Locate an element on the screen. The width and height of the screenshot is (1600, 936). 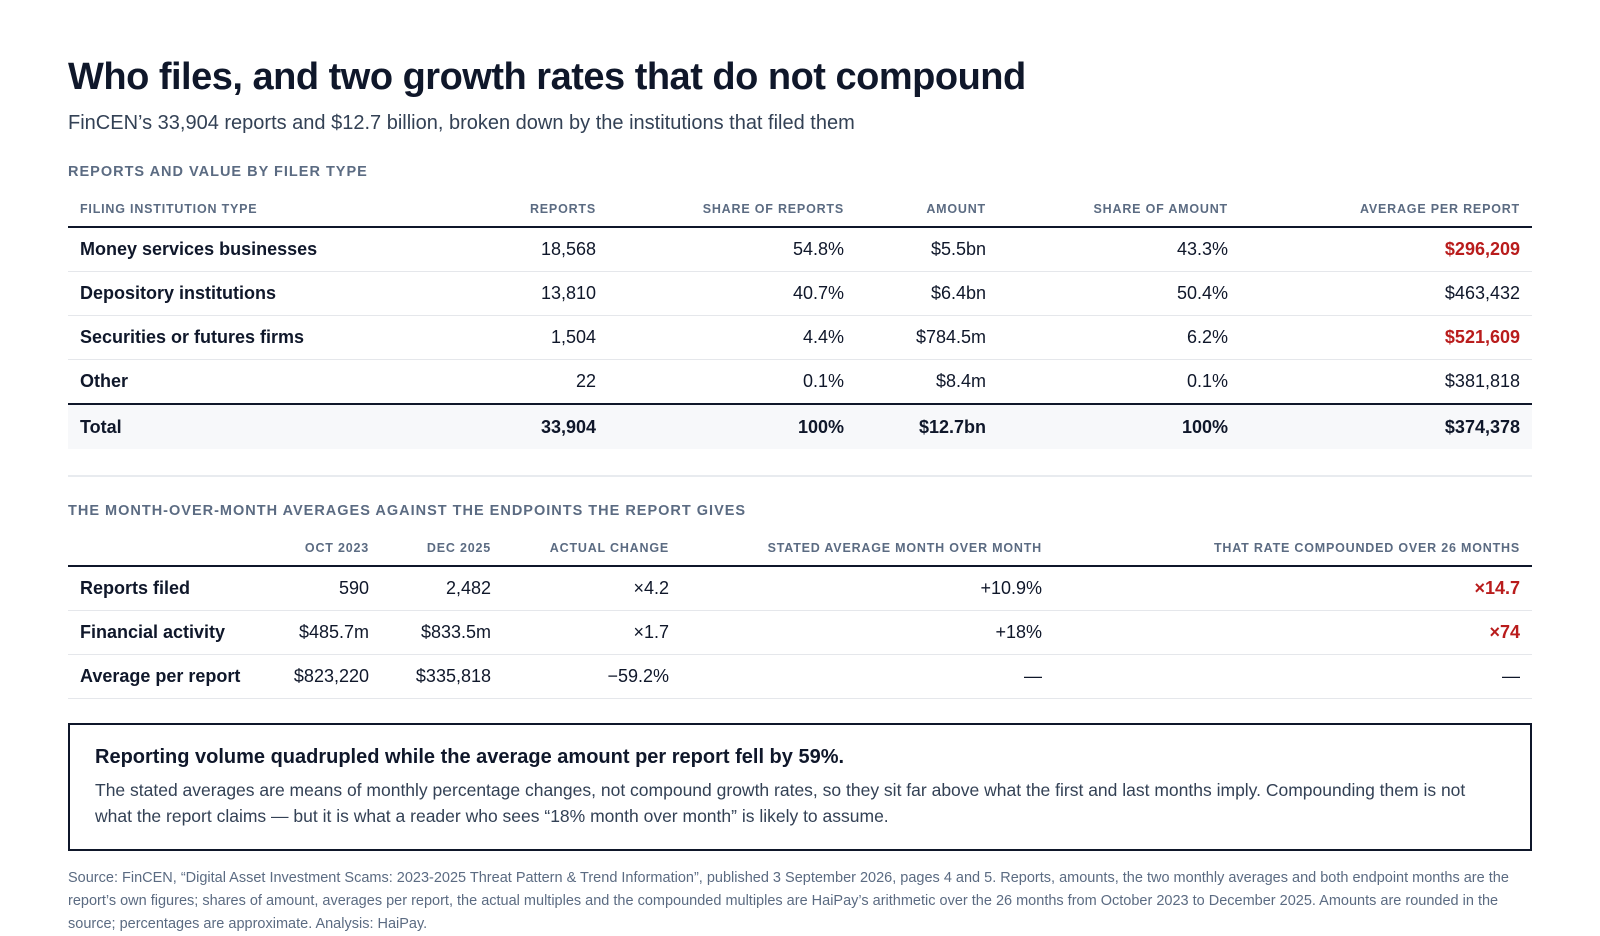
filer-type-cell: Money services businesses is located at coordinates (245, 249).